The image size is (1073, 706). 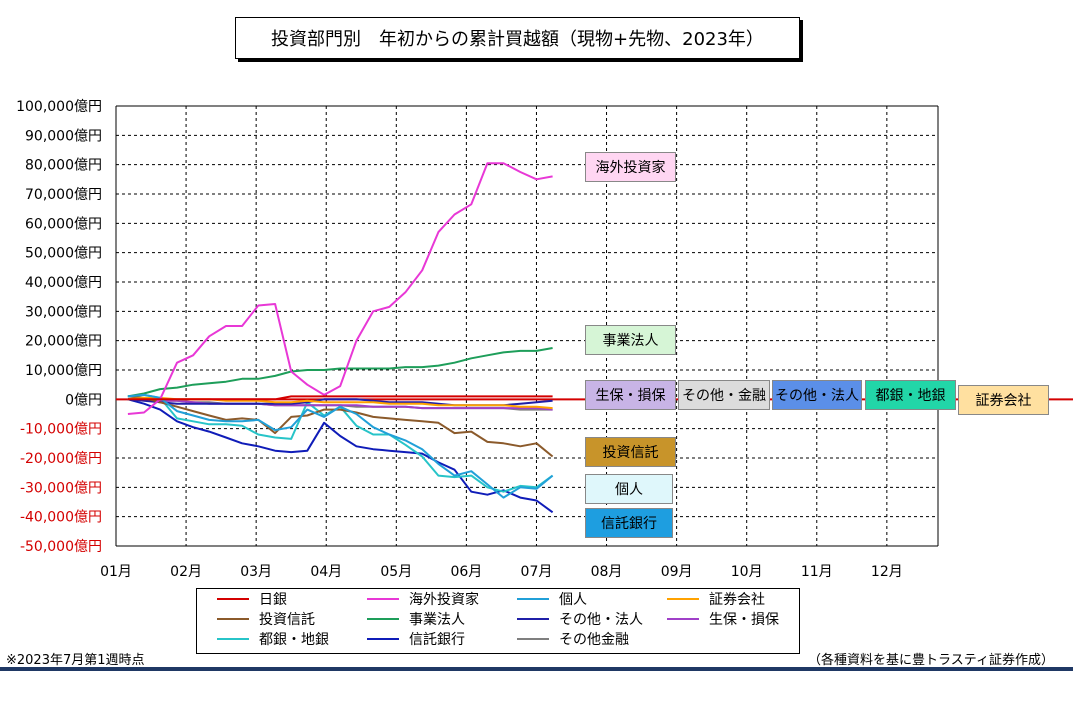 I want to click on legend-item: 証券会社, so click(x=716, y=599).